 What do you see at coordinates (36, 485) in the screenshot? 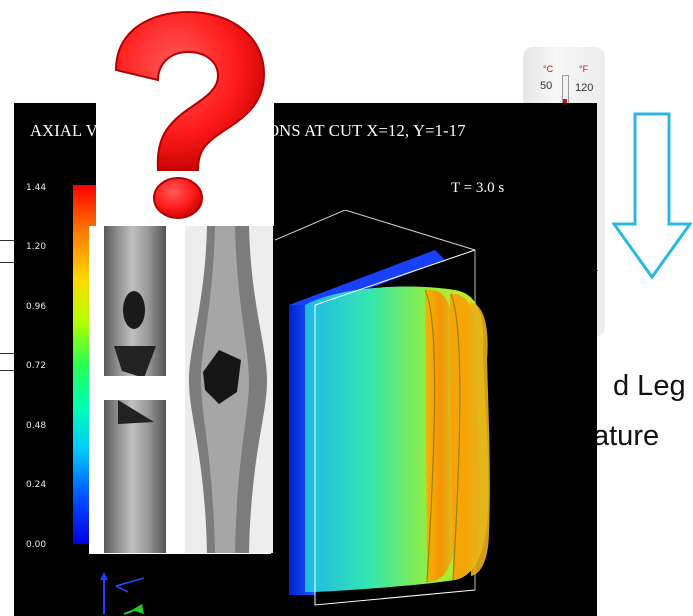
I see `colorbar-tick: 0.24` at bounding box center [36, 485].